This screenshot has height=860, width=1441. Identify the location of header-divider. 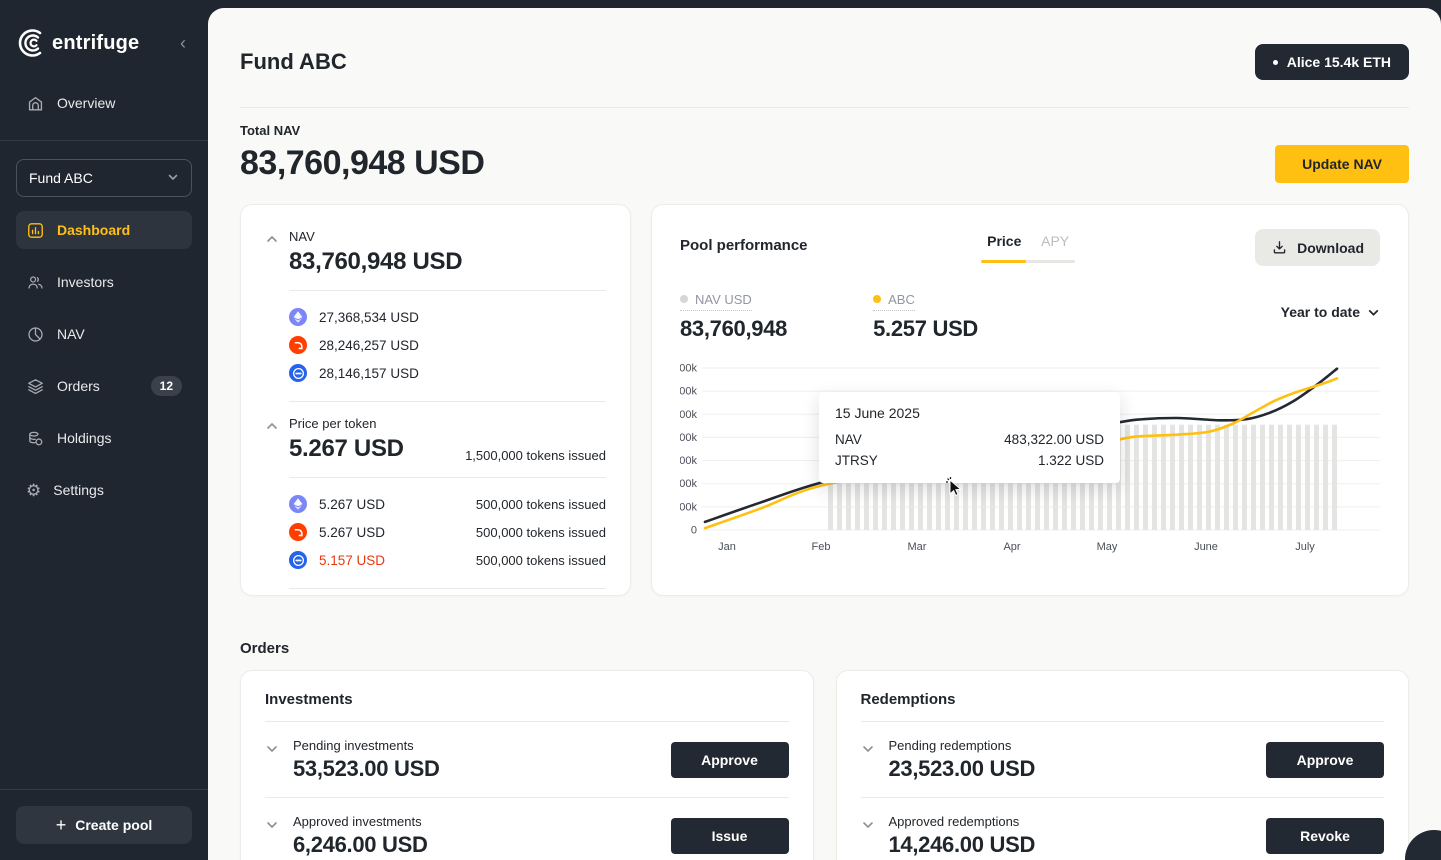
(824, 107).